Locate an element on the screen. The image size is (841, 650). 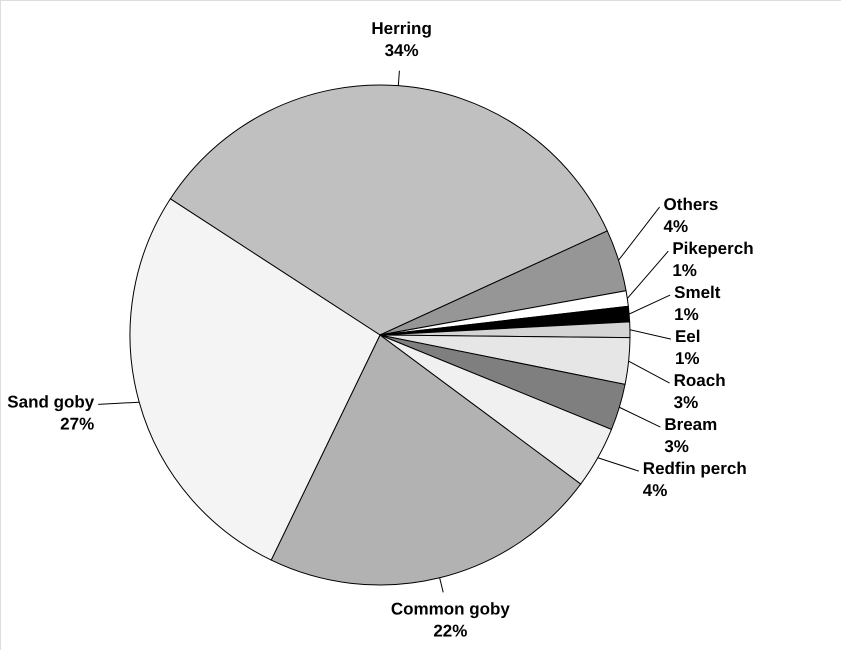
slice-label: Roach is located at coordinates (700, 380).